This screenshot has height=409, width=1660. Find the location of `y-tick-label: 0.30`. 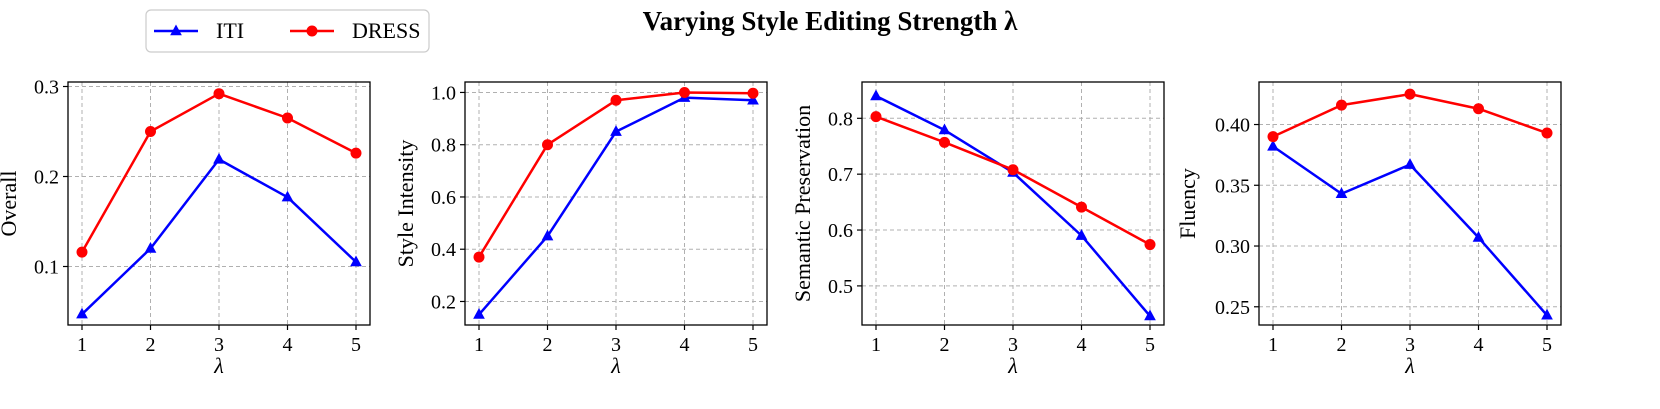

y-tick-label: 0.30 is located at coordinates (1232, 247).